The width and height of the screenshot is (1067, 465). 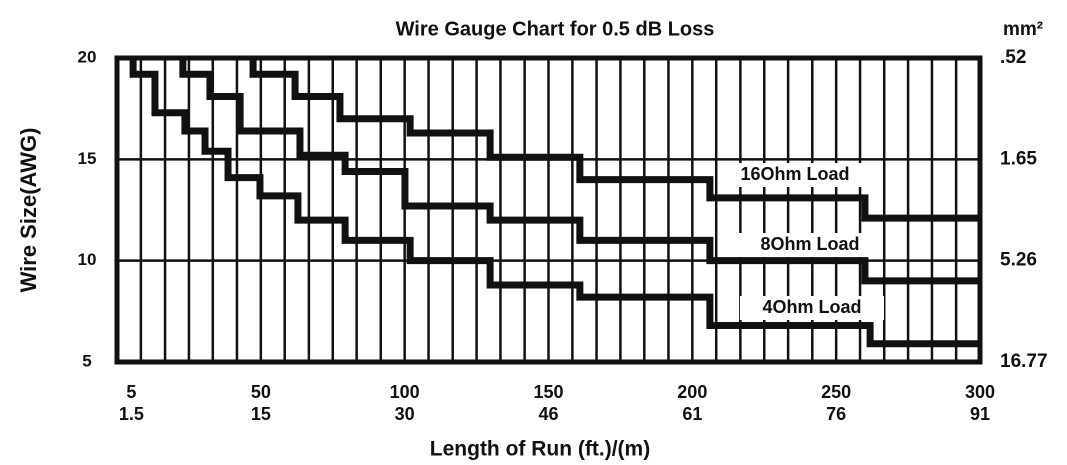 I want to click on x-axis-title: Length of Run (ft.)/(m), so click(x=540, y=449).